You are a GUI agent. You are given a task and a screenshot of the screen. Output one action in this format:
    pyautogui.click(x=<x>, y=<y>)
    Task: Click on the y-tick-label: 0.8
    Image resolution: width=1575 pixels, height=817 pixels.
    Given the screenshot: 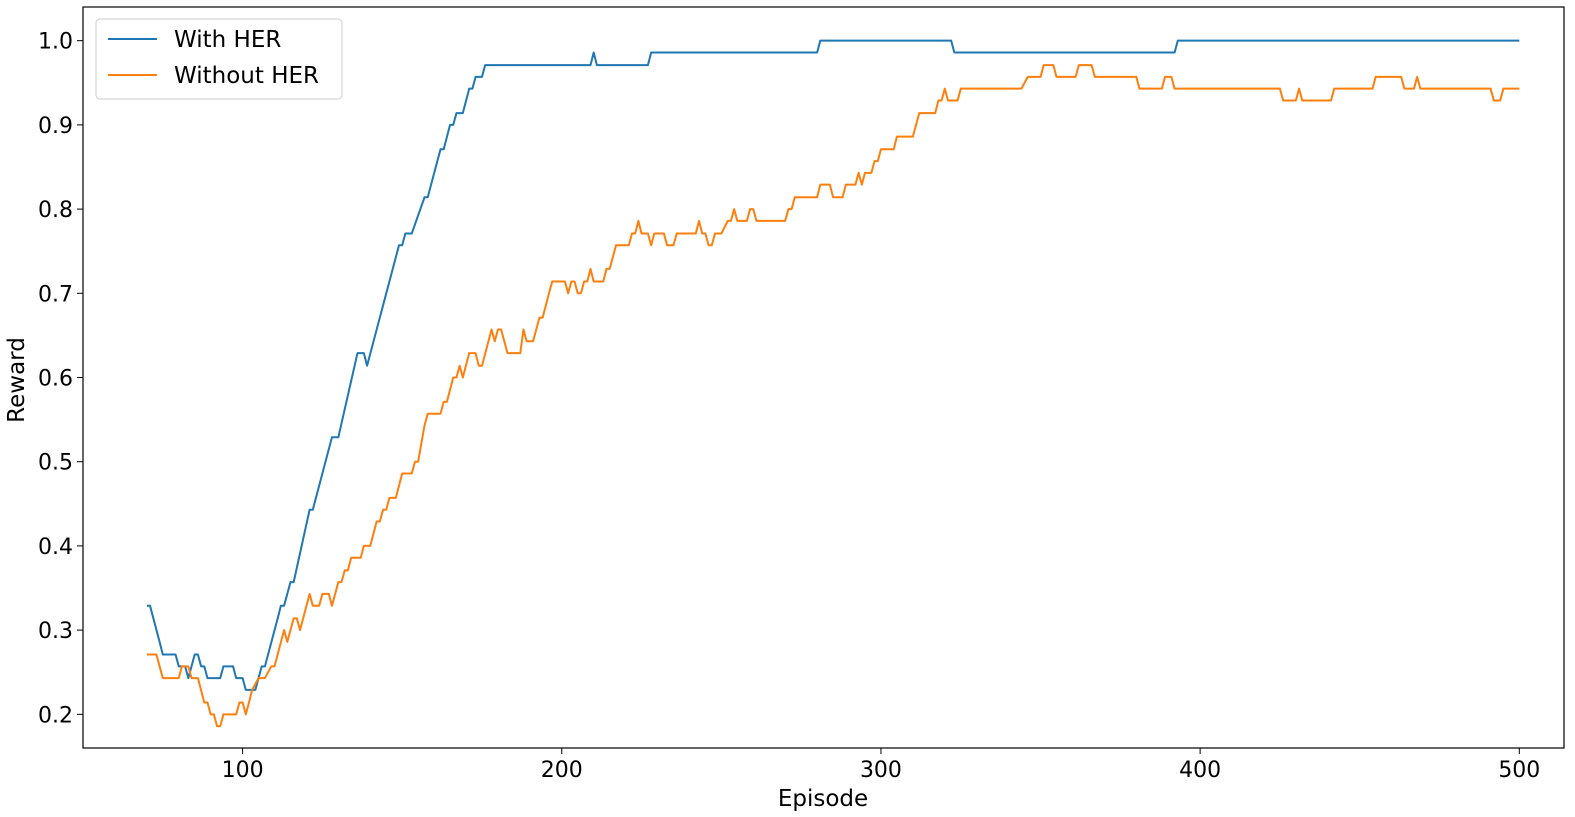 What is the action you would take?
    pyautogui.click(x=55, y=210)
    